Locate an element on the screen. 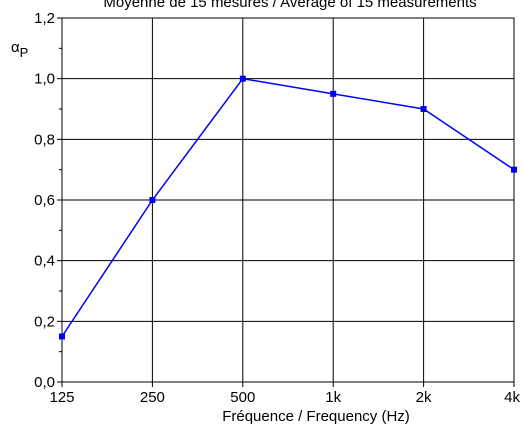  y-tick-label: 1,2 is located at coordinates (44, 18).